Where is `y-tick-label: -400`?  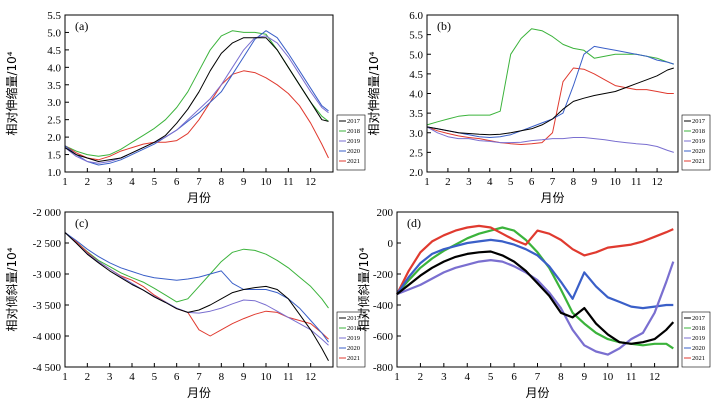 y-tick-label: -400 is located at coordinates (383, 306).